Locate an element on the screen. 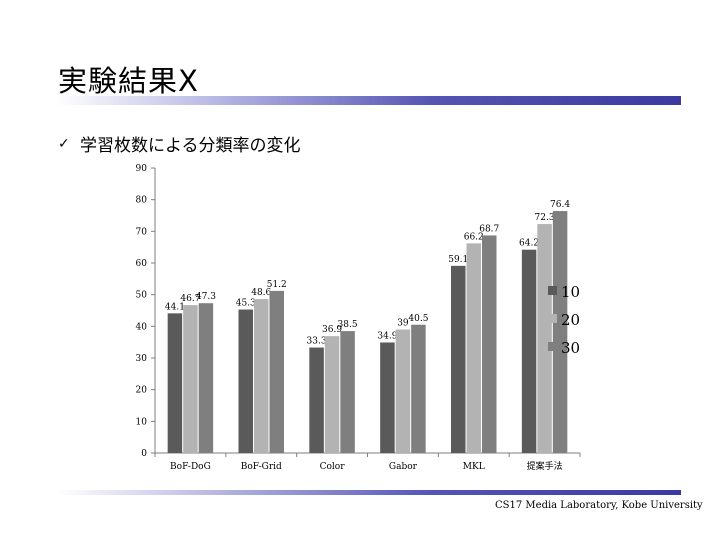 The width and height of the screenshot is (720, 540). data-label: 59.1 is located at coordinates (458, 260).